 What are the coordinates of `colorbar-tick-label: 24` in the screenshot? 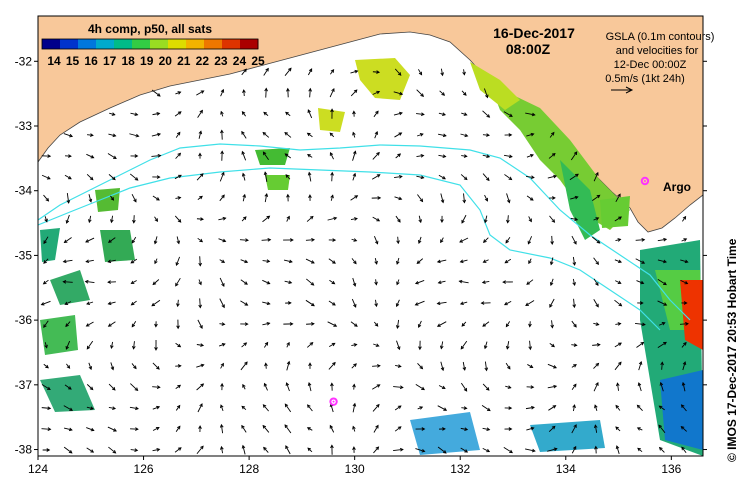 It's located at (240, 61).